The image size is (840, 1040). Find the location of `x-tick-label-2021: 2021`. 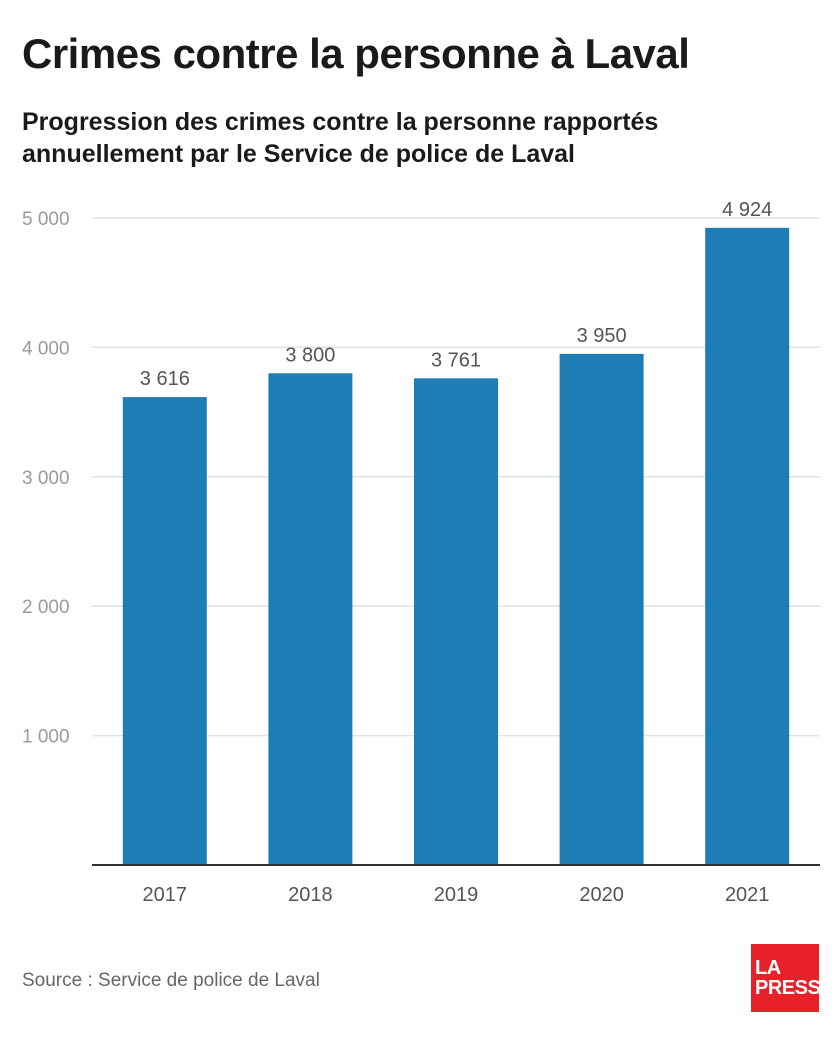

x-tick-label-2021: 2021 is located at coordinates (747, 895).